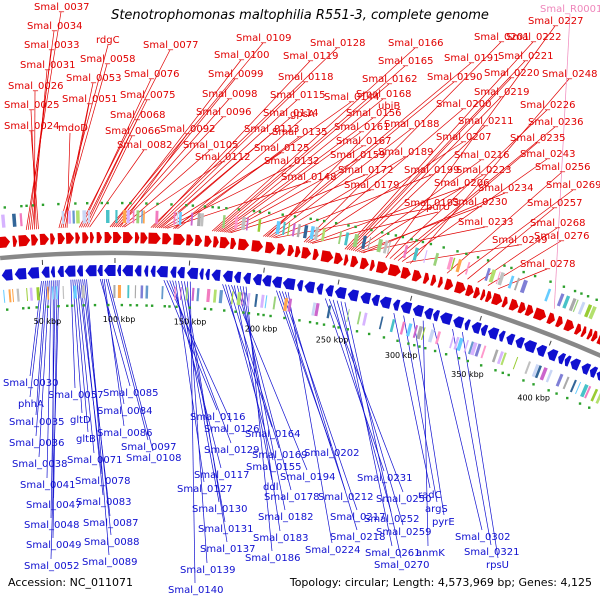 This screenshot has height=600, width=600. What do you see at coordinates (54, 26) in the screenshot?
I see `gene-label: Smal_0034` at bounding box center [54, 26].